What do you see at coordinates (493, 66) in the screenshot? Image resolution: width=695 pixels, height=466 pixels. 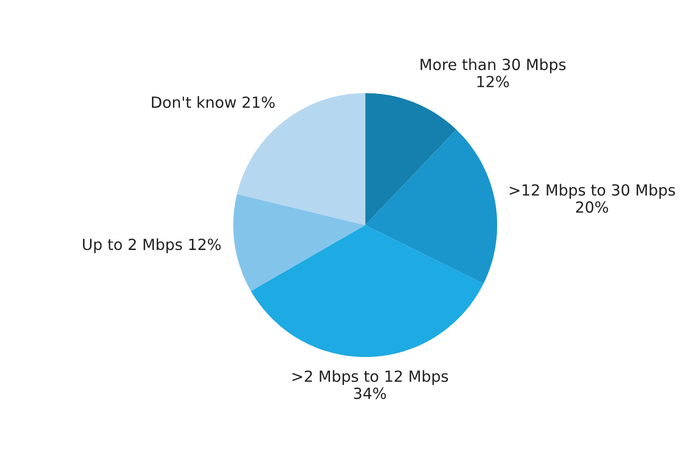 I see `slice-label: More than 30 Mbps` at bounding box center [493, 66].